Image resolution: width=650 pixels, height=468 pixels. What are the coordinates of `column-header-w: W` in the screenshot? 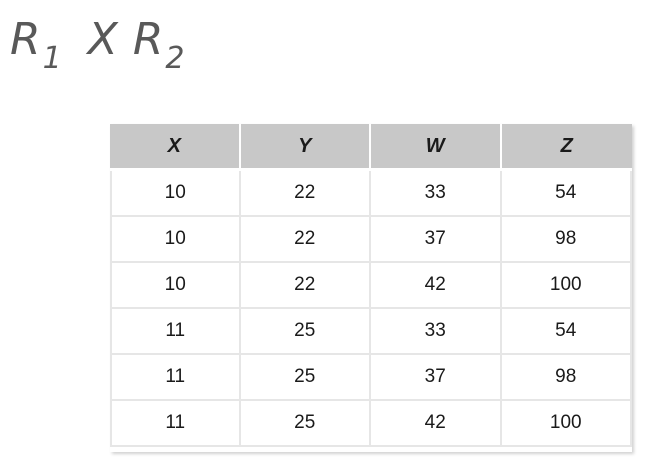 It's located at (436, 147).